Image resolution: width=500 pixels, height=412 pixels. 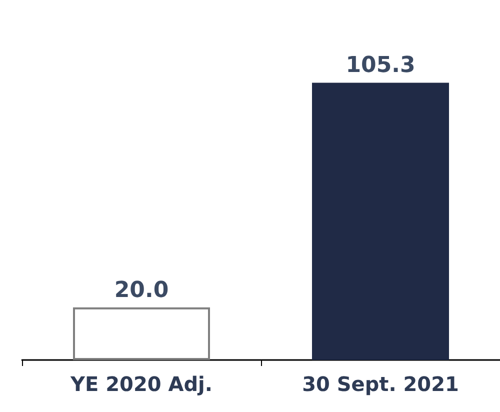 What do you see at coordinates (141, 384) in the screenshot?
I see `x-tick-label: YE 2020 Adj.` at bounding box center [141, 384].